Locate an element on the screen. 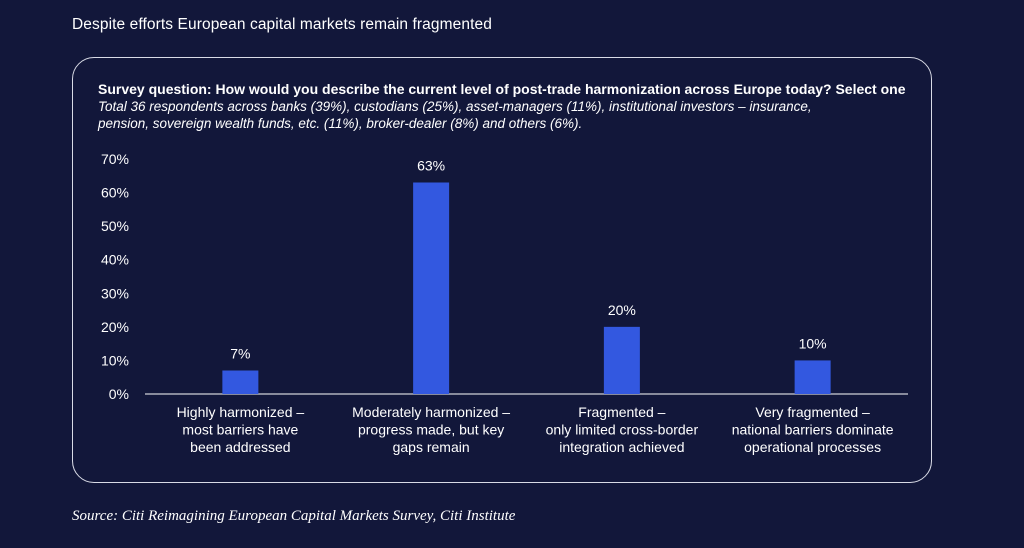 This screenshot has width=1024, height=548. x-category-label-line: been addressed is located at coordinates (240, 447).